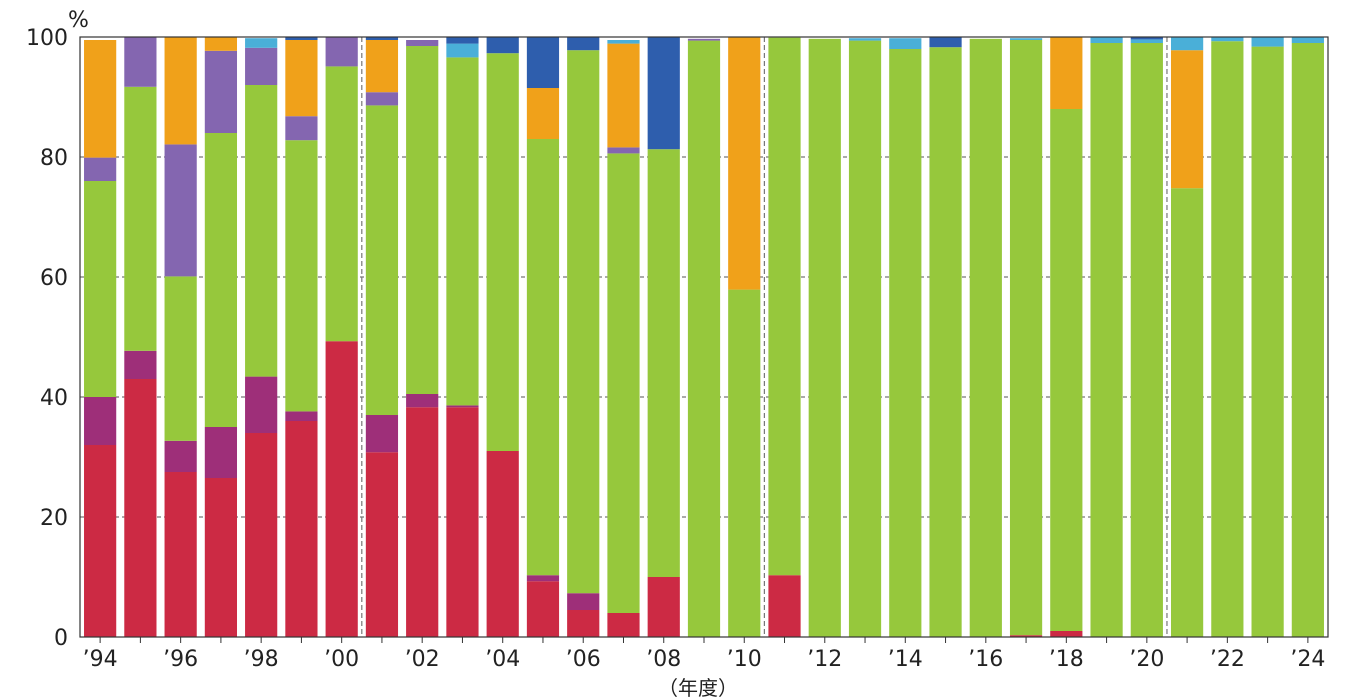 This screenshot has width=1352, height=700. Describe the element at coordinates (180, 659) in the screenshot. I see `x-tick-label: ’96` at that location.